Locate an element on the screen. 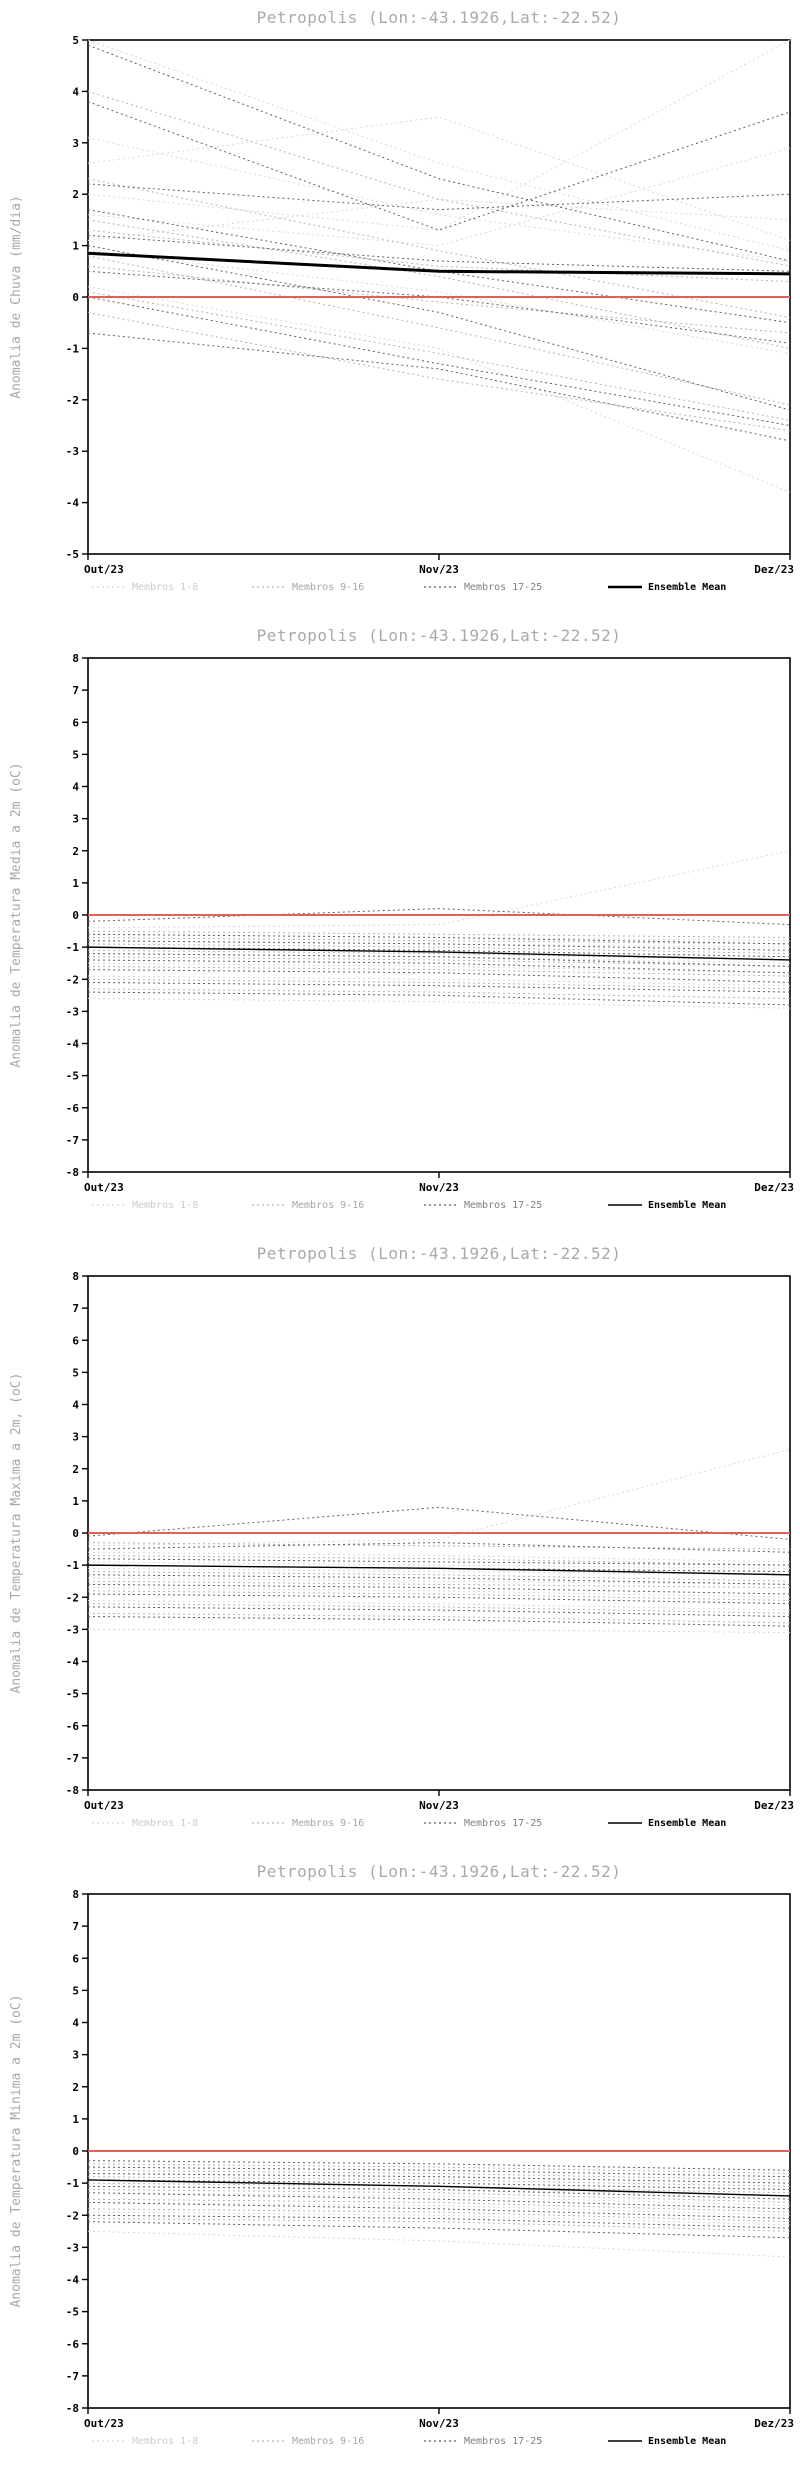  x-tick-label: Nov/23 is located at coordinates (439, 1187).